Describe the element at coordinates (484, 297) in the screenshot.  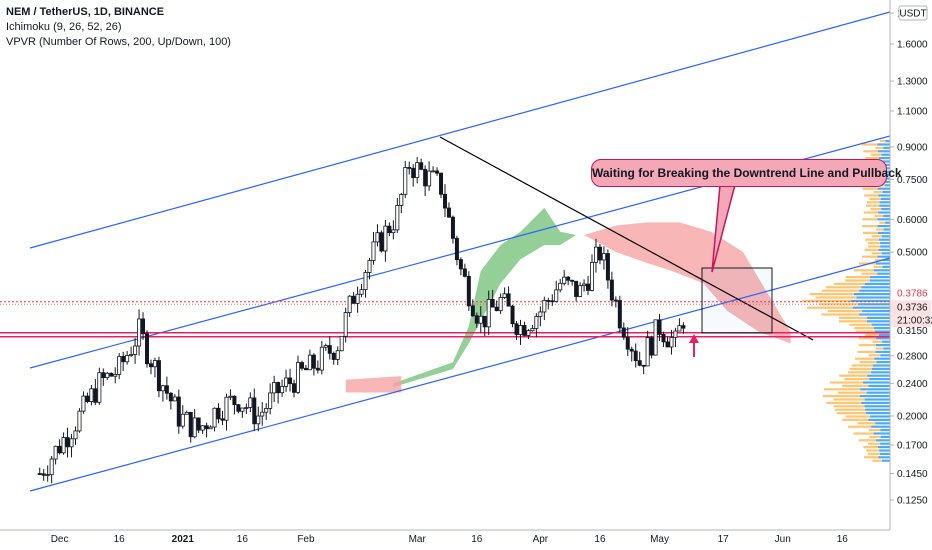
I see `cloud-bullish` at that location.